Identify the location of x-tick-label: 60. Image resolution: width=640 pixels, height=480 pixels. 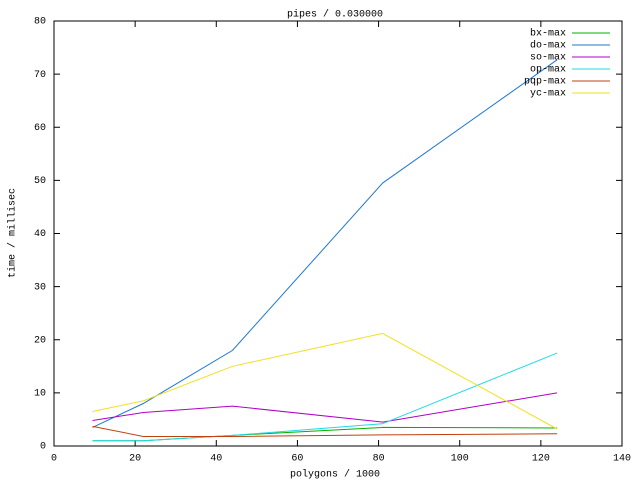
(297, 459).